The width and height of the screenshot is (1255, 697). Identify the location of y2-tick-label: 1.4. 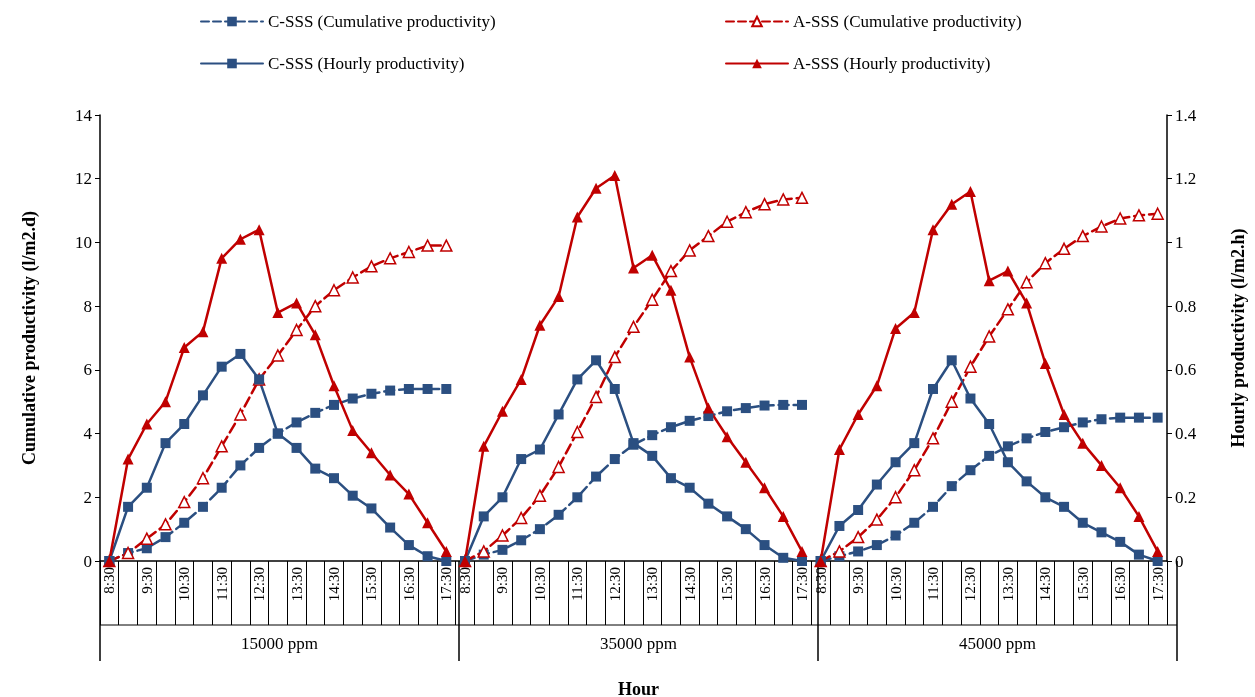
(1186, 115).